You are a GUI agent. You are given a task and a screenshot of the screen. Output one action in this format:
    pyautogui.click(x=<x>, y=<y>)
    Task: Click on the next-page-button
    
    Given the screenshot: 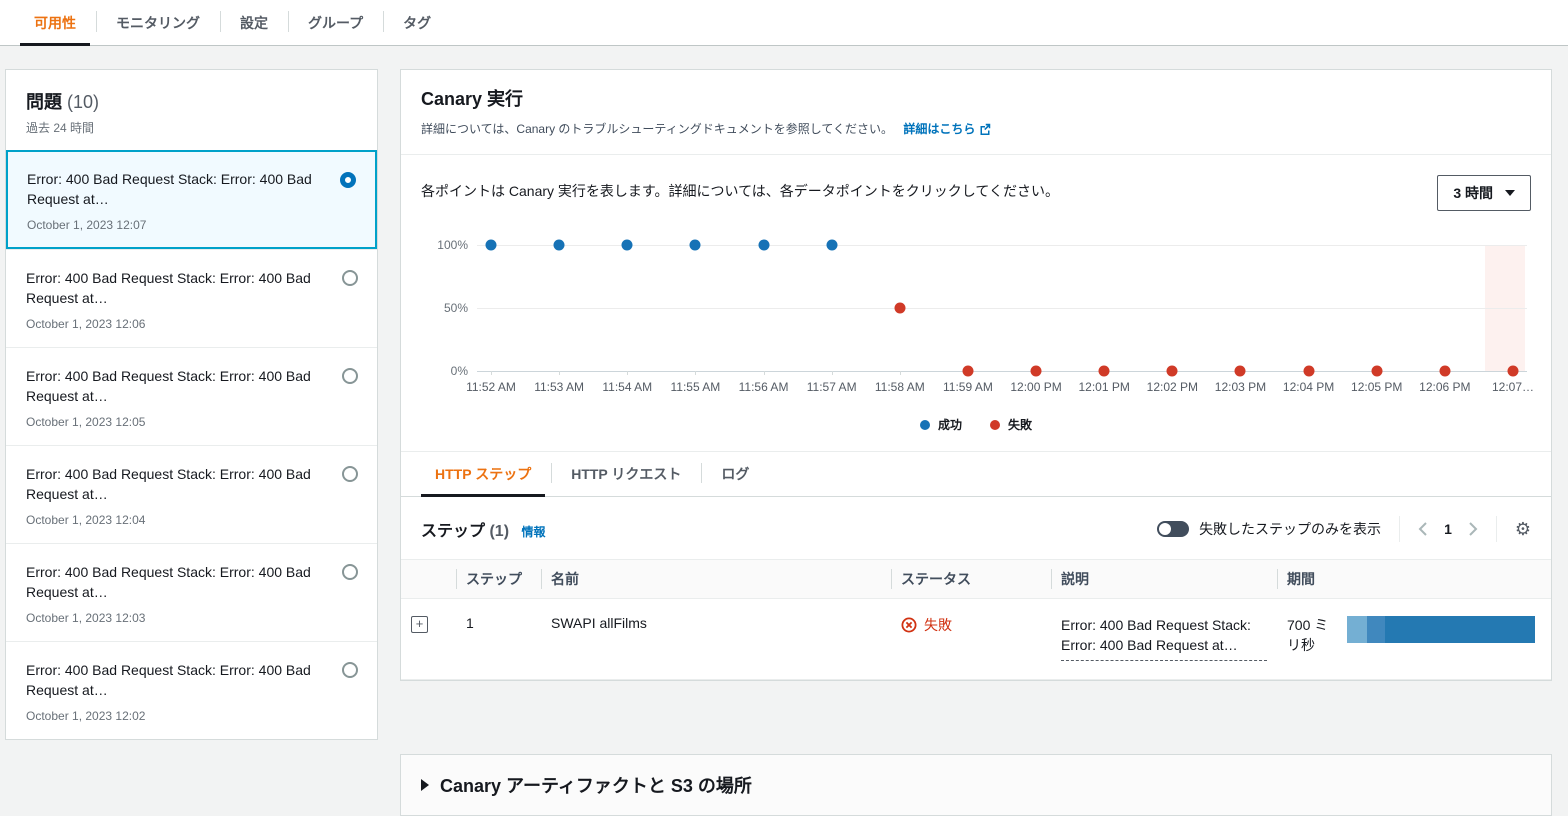 What is the action you would take?
    pyautogui.click(x=1473, y=529)
    